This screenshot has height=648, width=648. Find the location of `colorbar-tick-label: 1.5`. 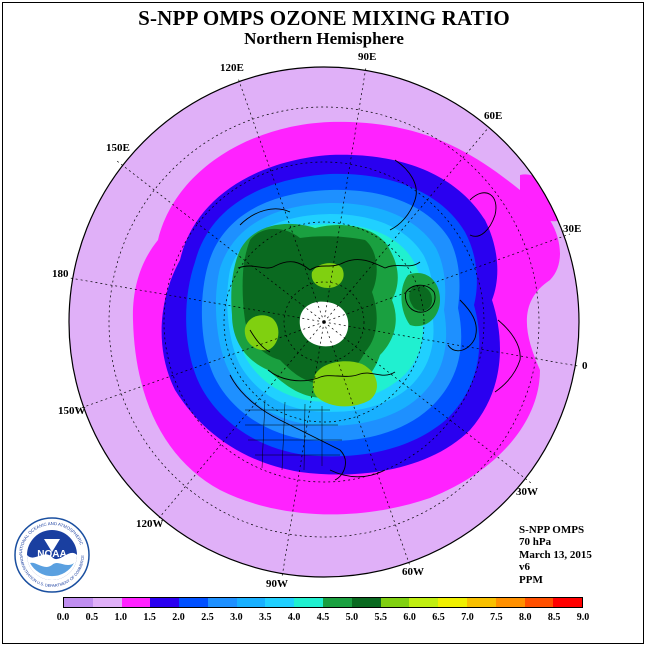

colorbar-tick-label: 1.5 is located at coordinates (149, 617).